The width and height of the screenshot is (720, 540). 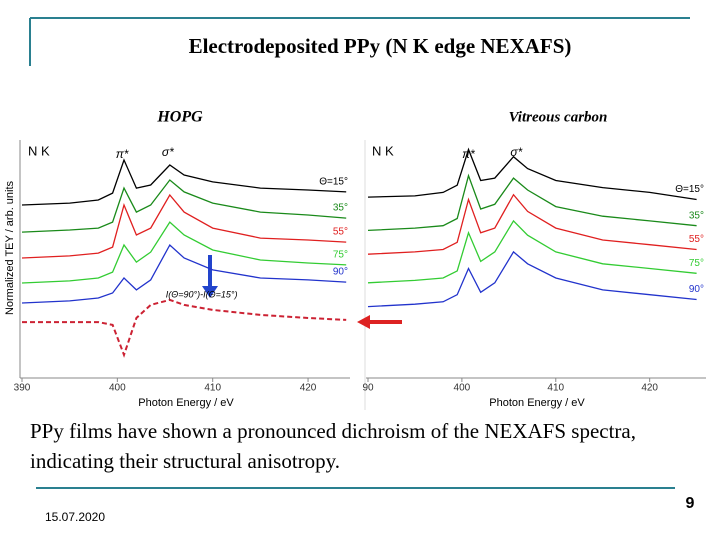 I want to click on y-axis-label: Normalized TEY / arb. units, so click(x=10, y=247).